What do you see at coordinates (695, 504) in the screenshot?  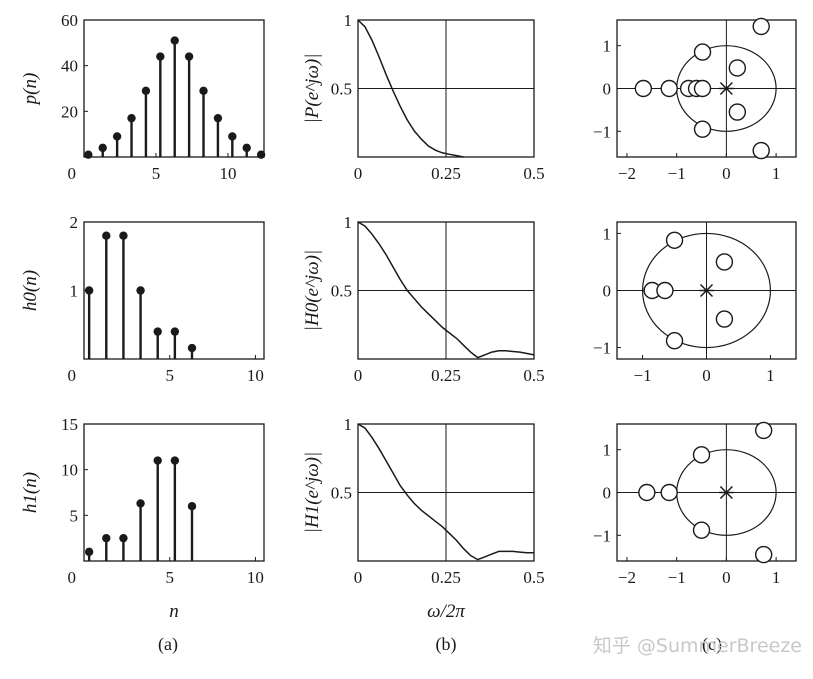 I see `panel-pz_h1: −2 −1 0 1 1 0 −1` at bounding box center [695, 504].